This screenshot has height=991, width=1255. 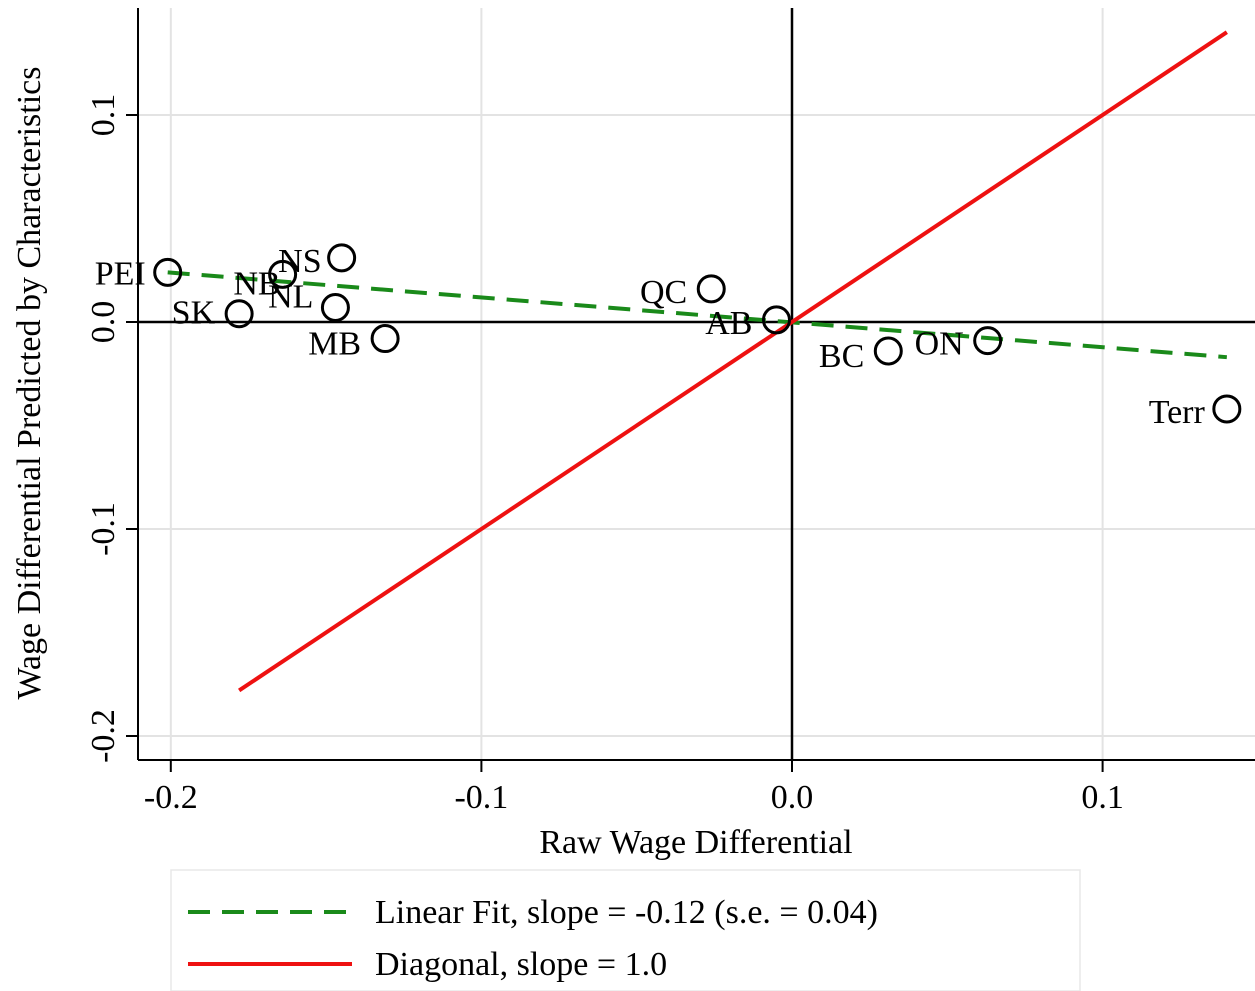 I want to click on x-axis-title: Raw Wage Differential, so click(x=695, y=842).